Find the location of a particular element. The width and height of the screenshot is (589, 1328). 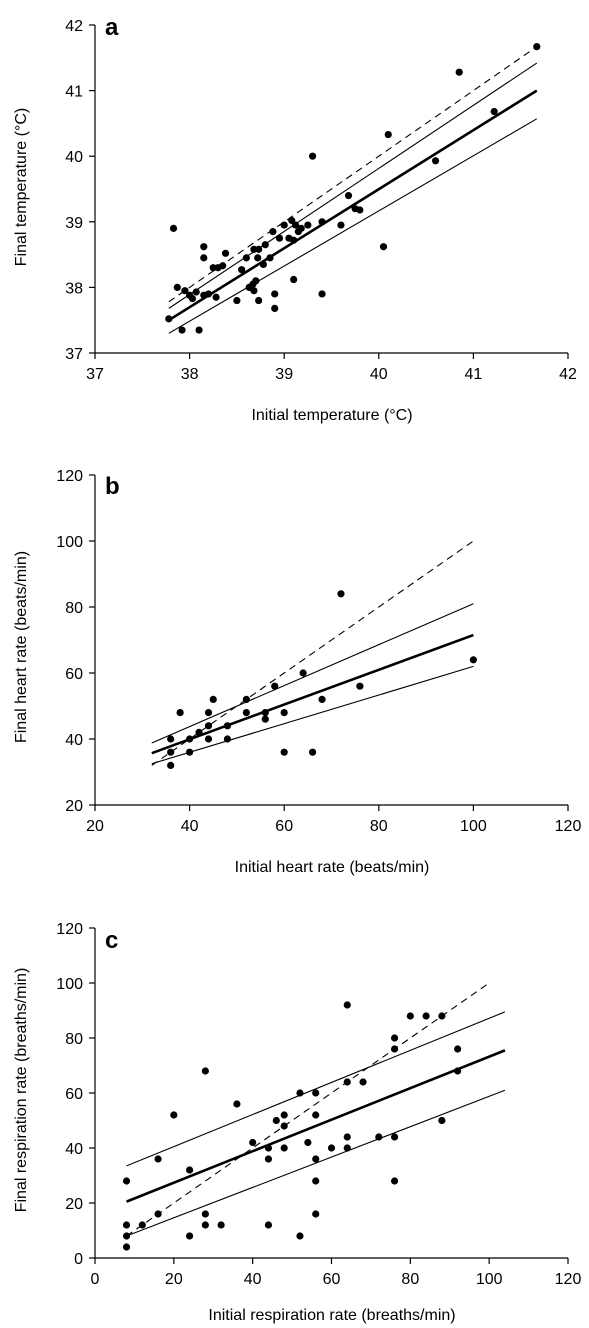

panel-a-y-tick-label: 37 is located at coordinates (74, 354).